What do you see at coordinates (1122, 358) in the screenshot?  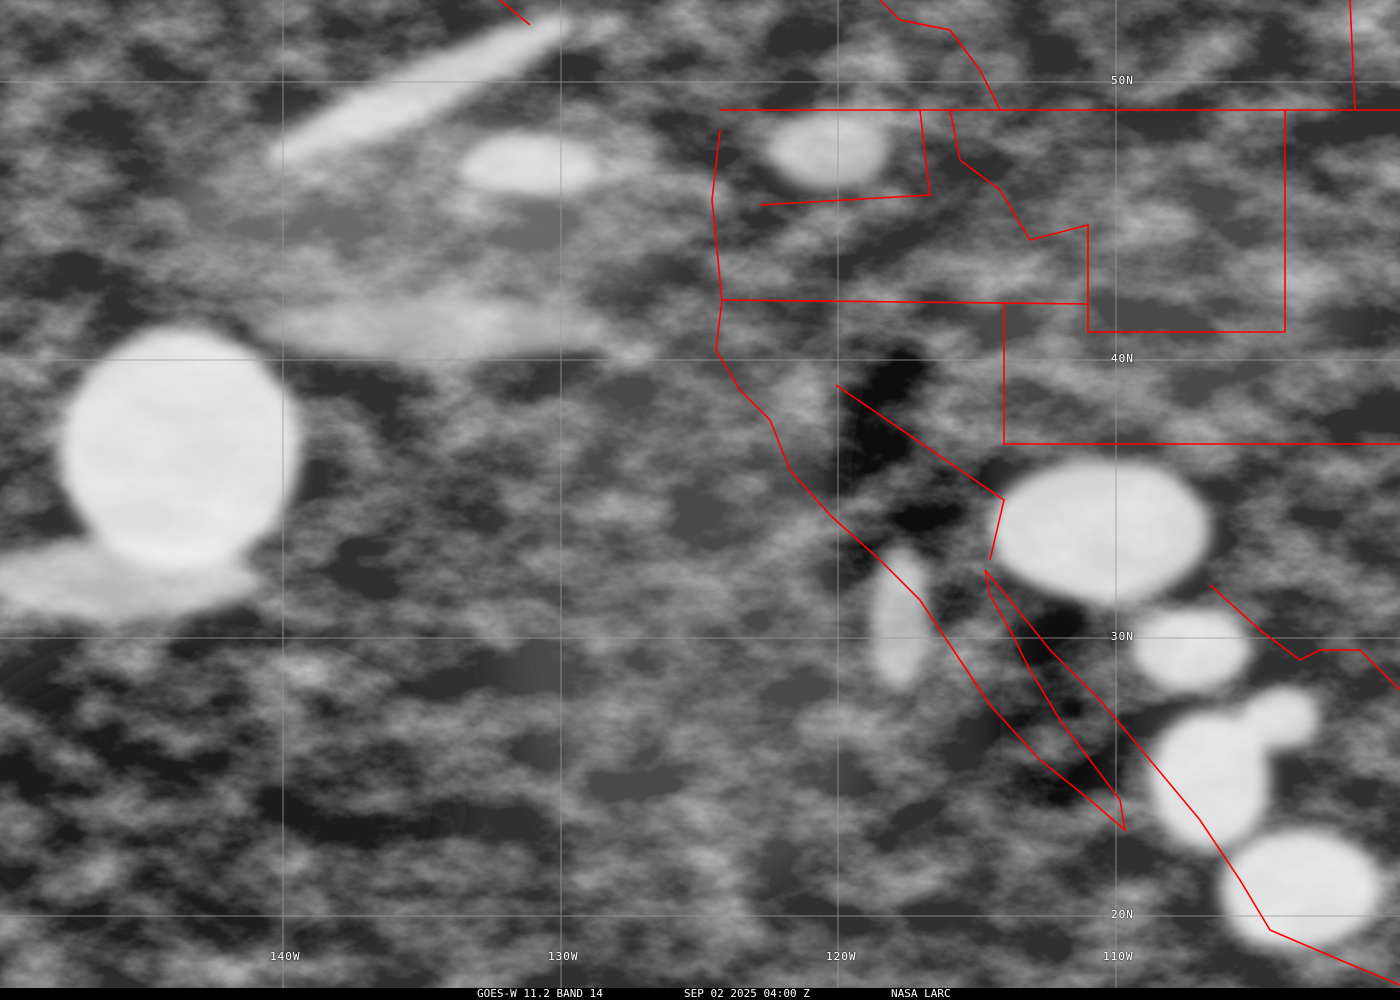 I see `lat-label-40n: 40N` at bounding box center [1122, 358].